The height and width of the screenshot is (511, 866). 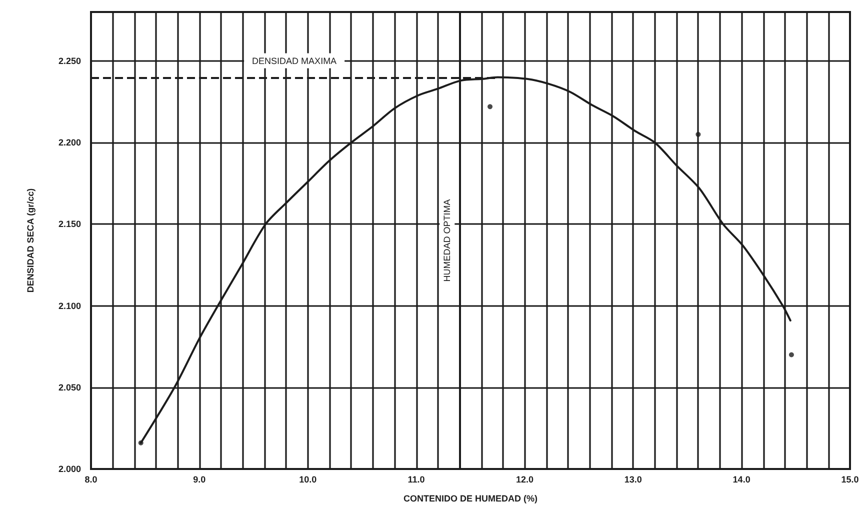 I want to click on x-tick-label: 11.0, so click(x=416, y=479).